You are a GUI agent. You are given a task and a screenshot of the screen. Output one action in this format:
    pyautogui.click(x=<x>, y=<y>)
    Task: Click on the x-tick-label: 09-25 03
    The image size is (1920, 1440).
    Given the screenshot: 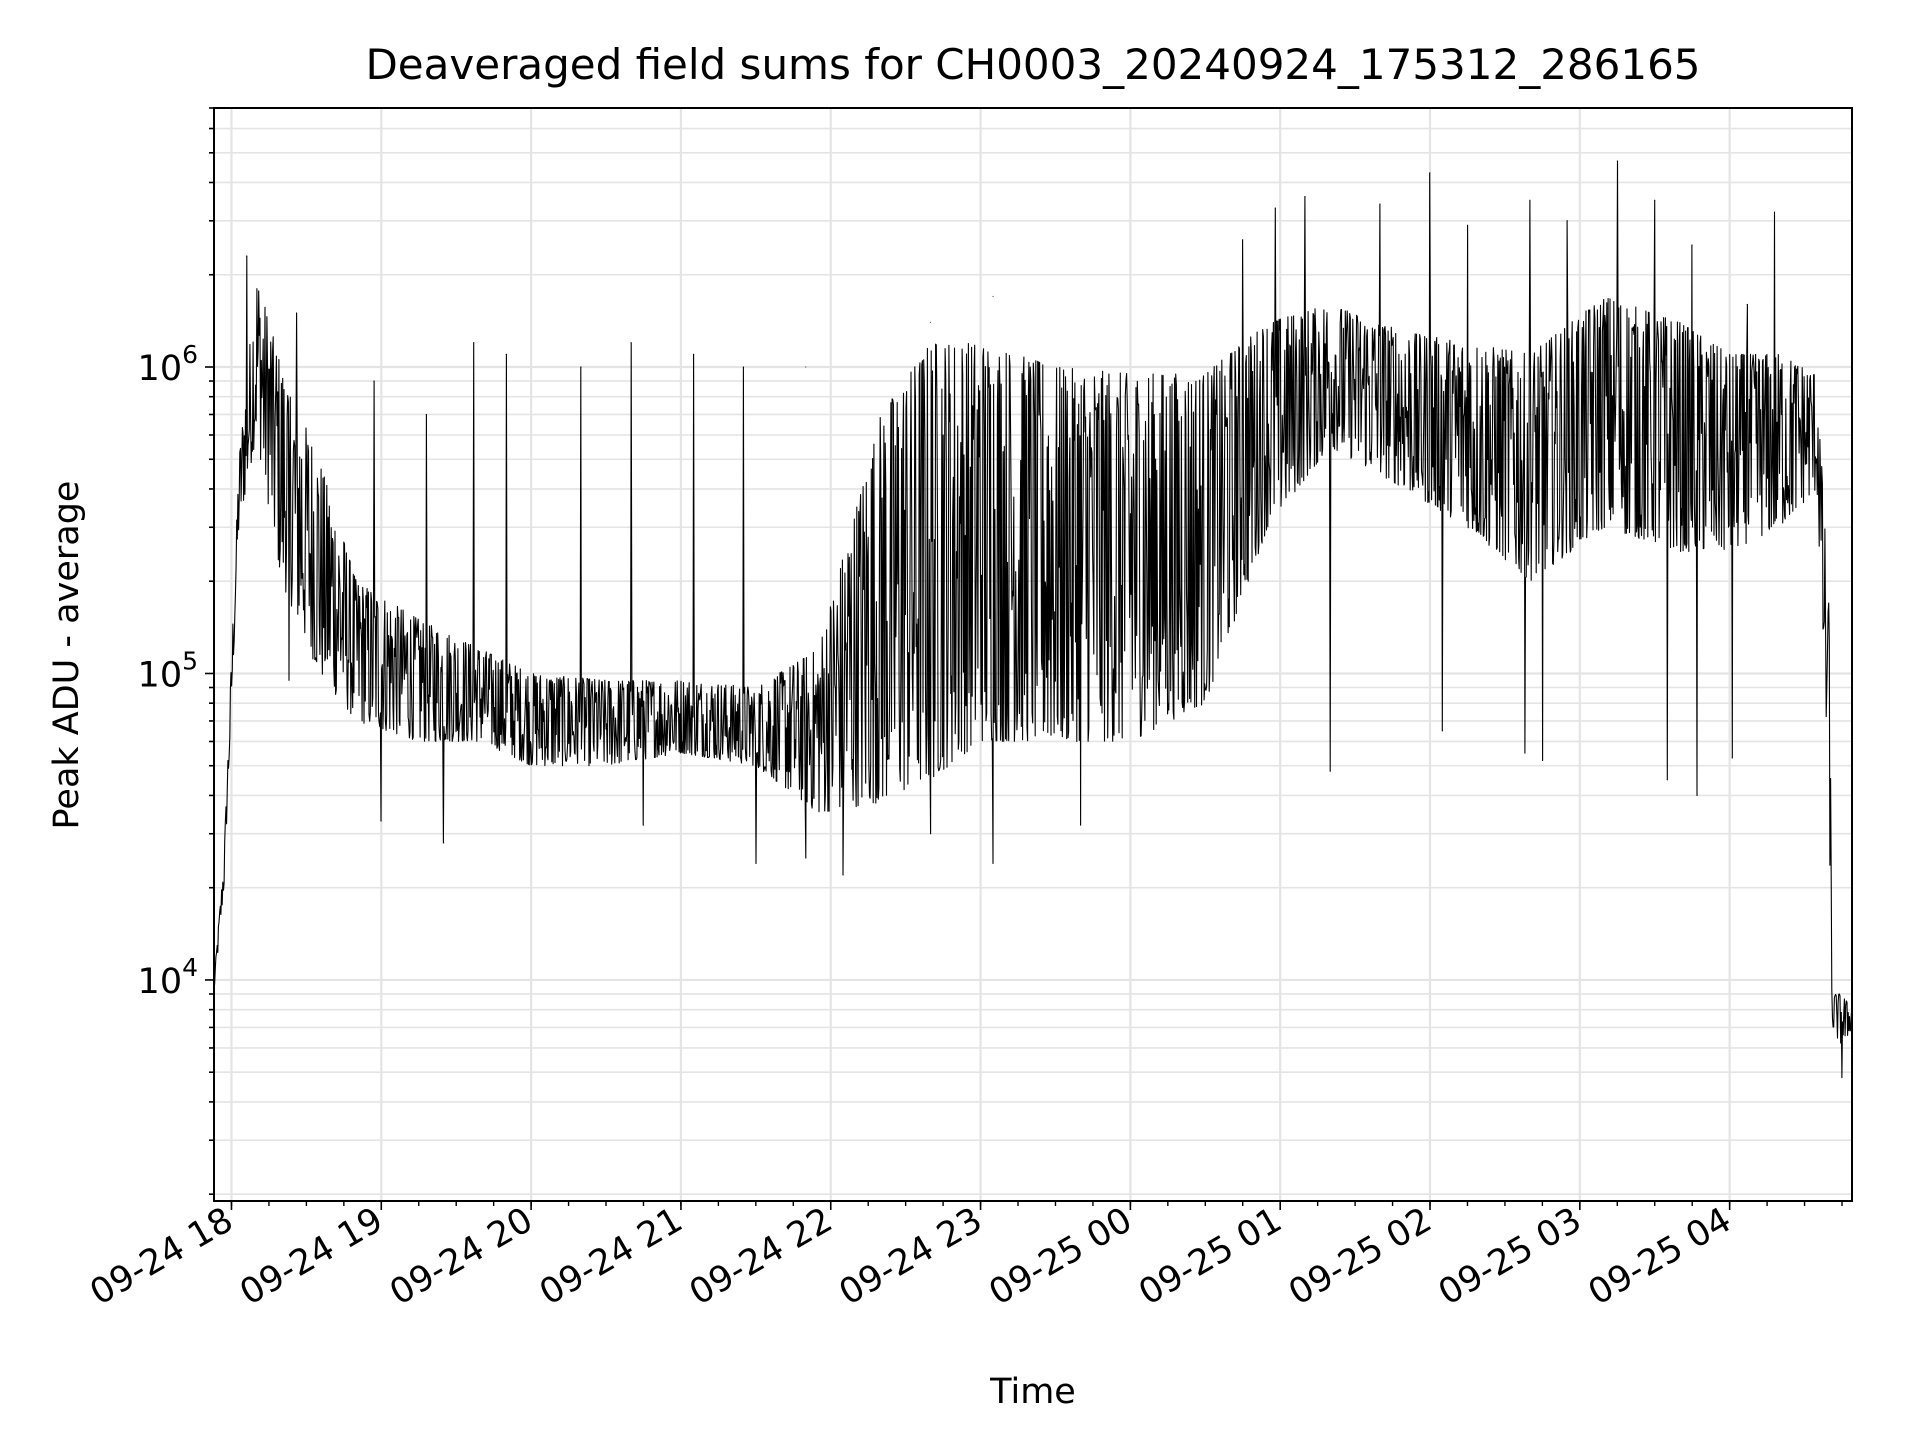 What is the action you would take?
    pyautogui.click(x=1510, y=1256)
    